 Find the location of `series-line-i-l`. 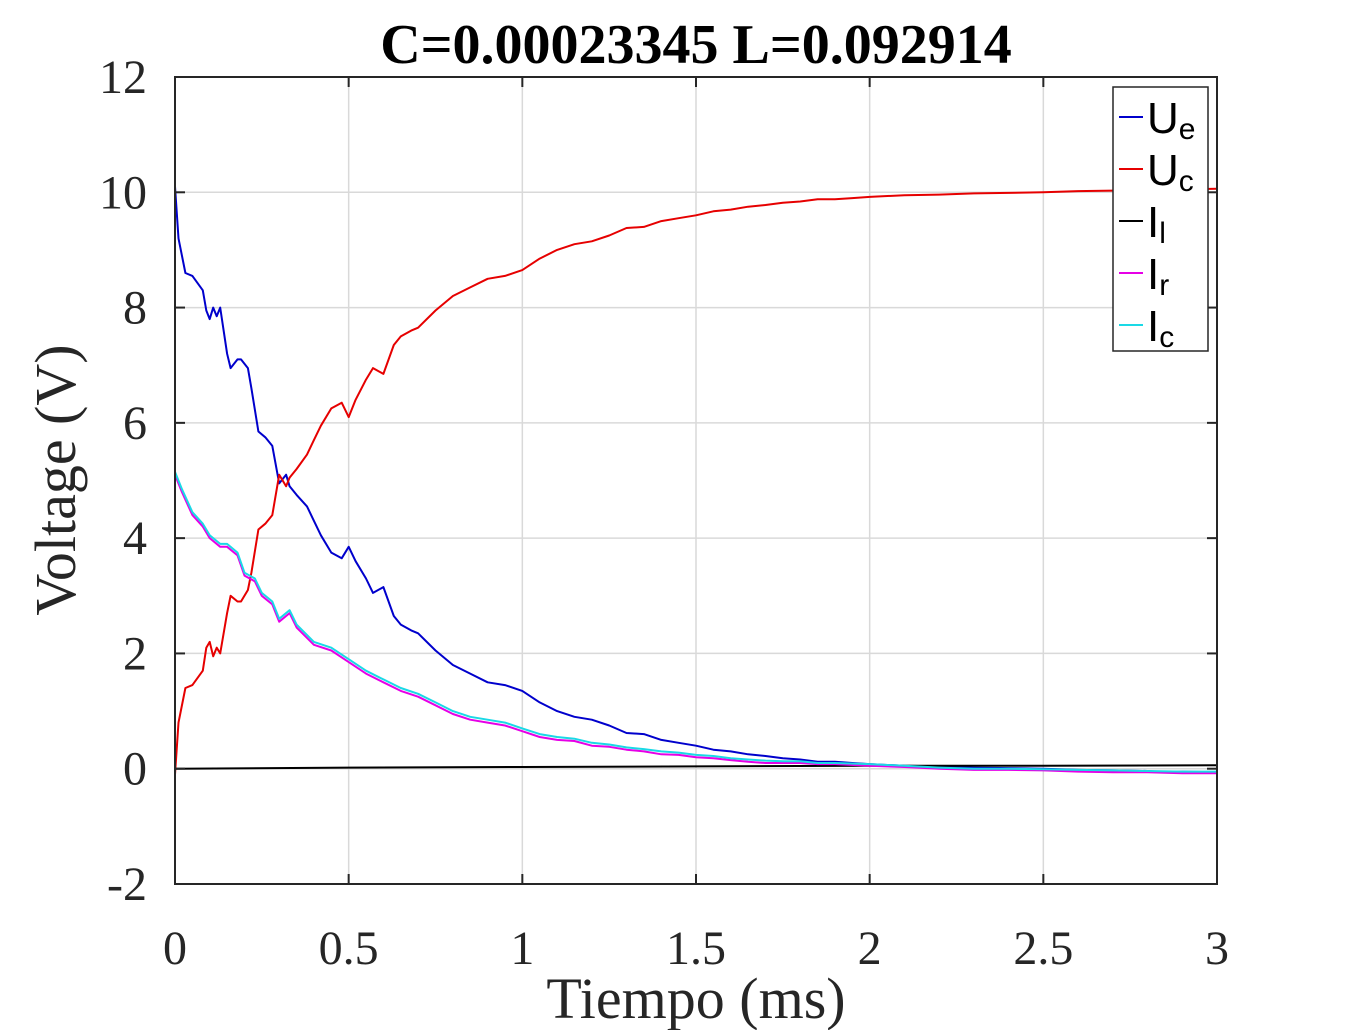

series-line-i-l is located at coordinates (696, 767).